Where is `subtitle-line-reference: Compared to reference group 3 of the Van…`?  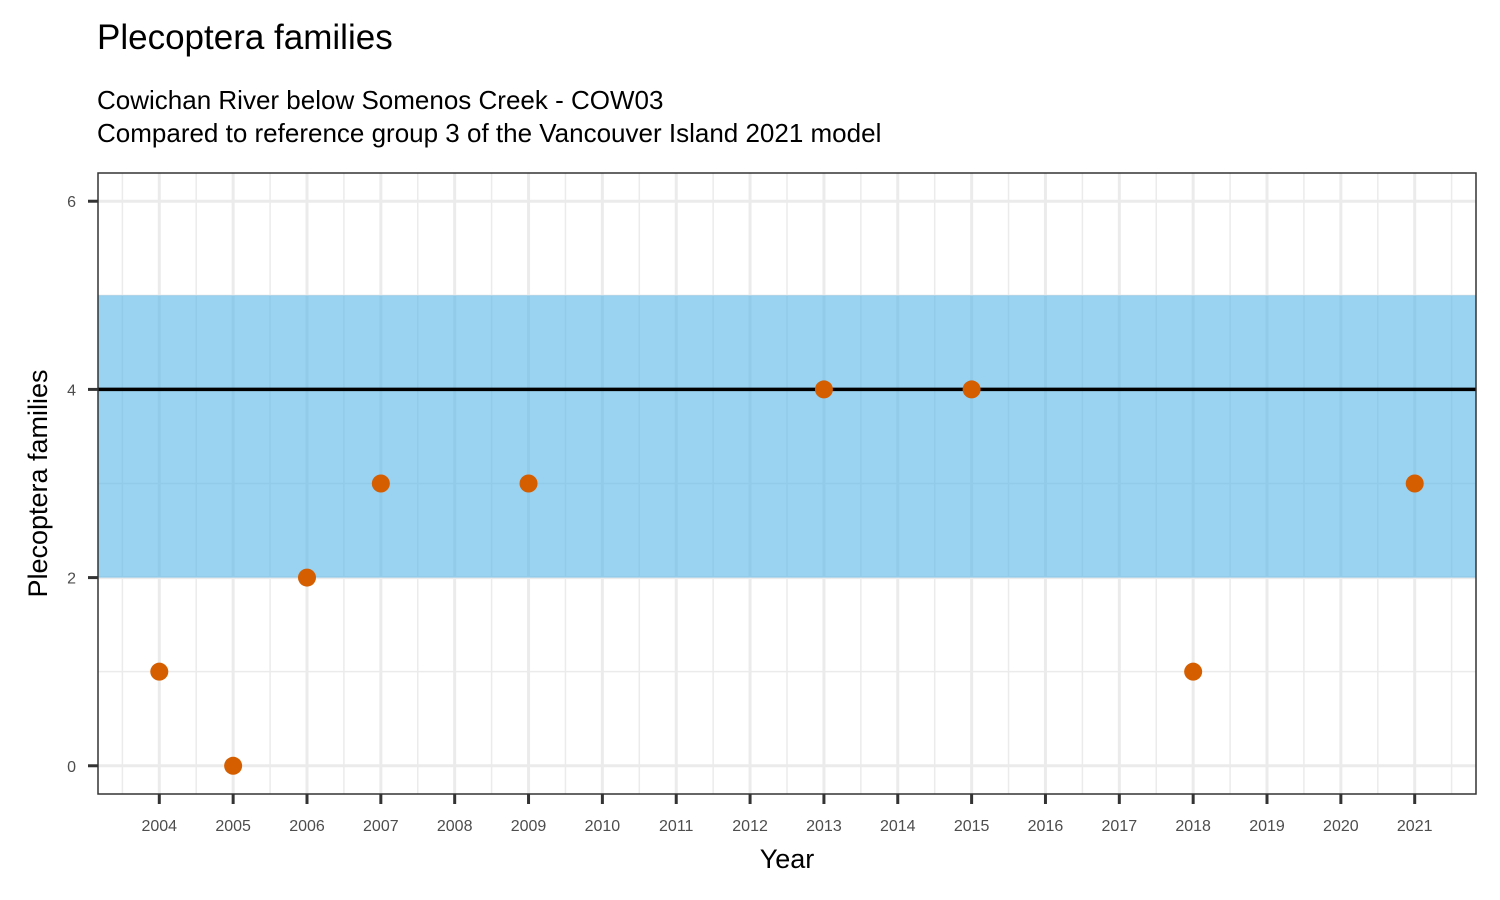
subtitle-line-reference: Compared to reference group 3 of the Van… is located at coordinates (489, 133).